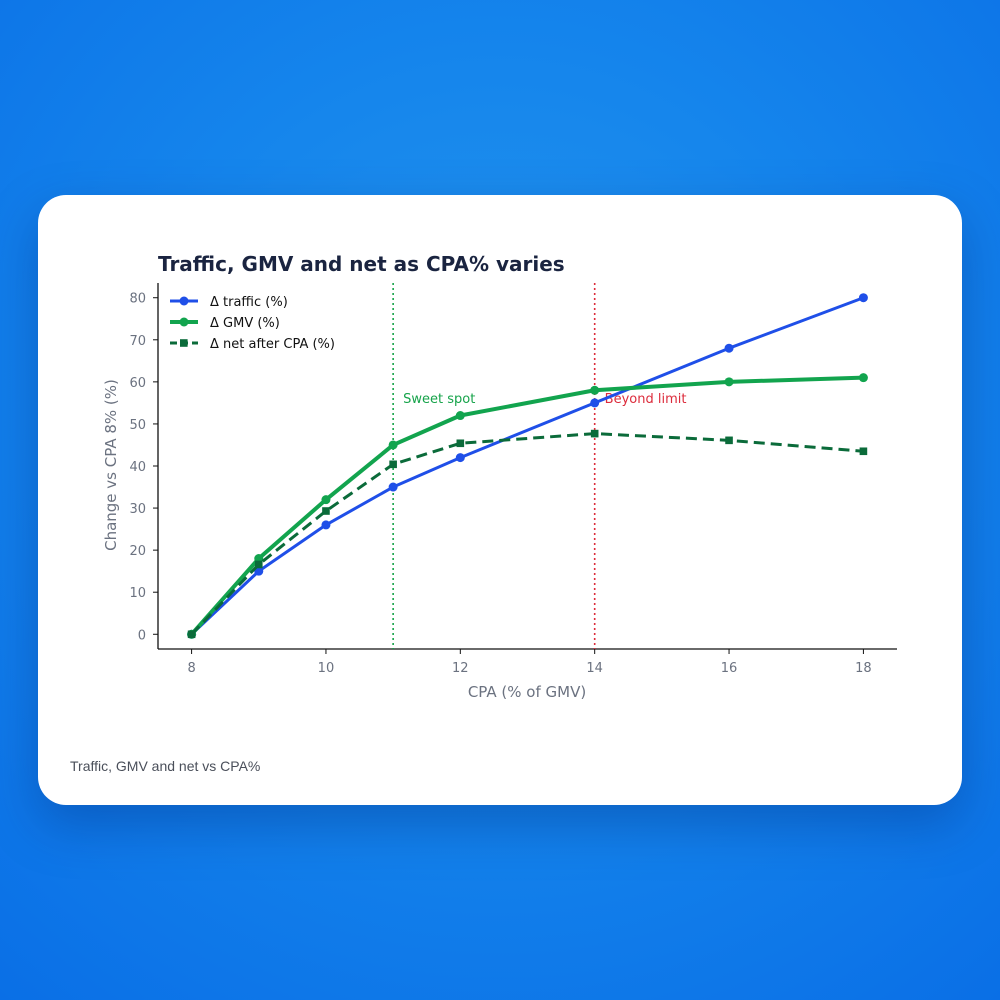  Describe the element at coordinates (646, 399) in the screenshot. I see `annotation-label: Beyond limit` at that location.